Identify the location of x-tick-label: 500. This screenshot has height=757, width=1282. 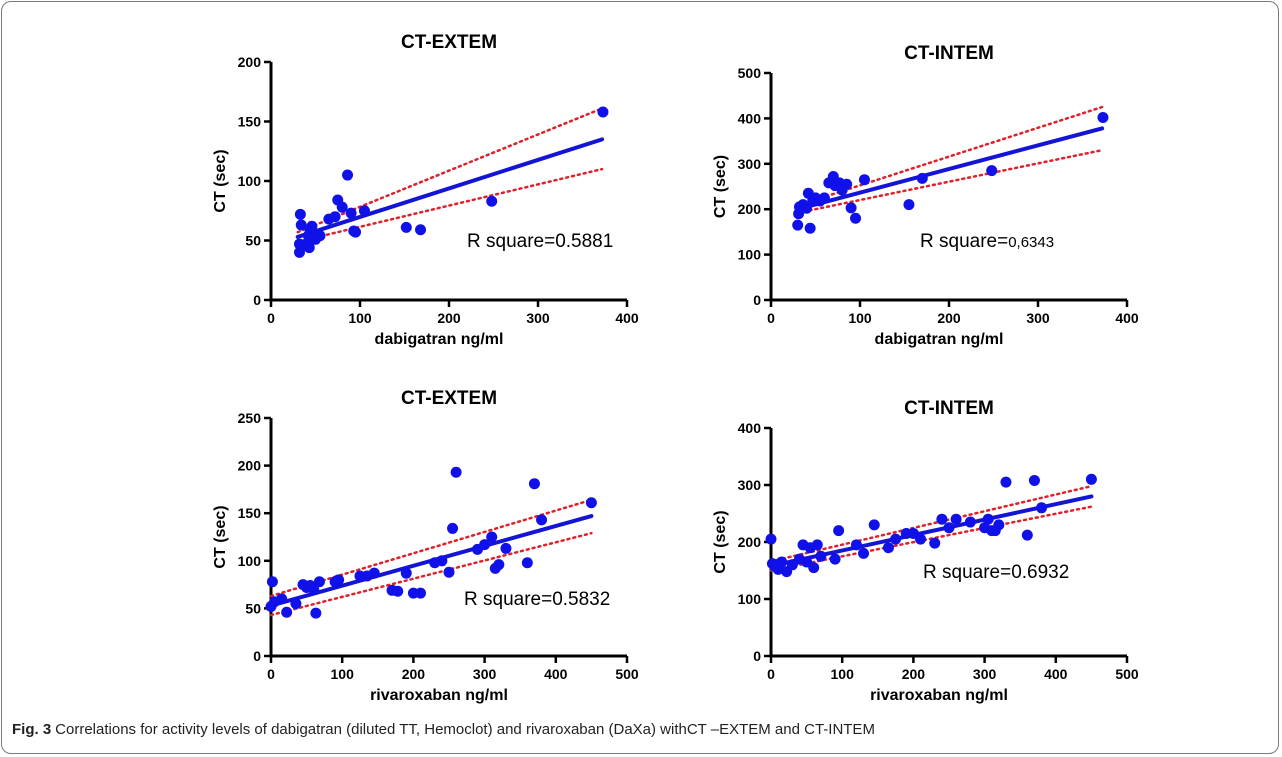
(627, 674).